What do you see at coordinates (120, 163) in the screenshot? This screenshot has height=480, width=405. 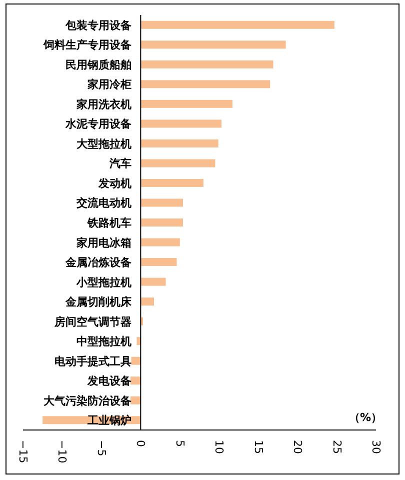 I see `y-tick-label: 汽车` at bounding box center [120, 163].